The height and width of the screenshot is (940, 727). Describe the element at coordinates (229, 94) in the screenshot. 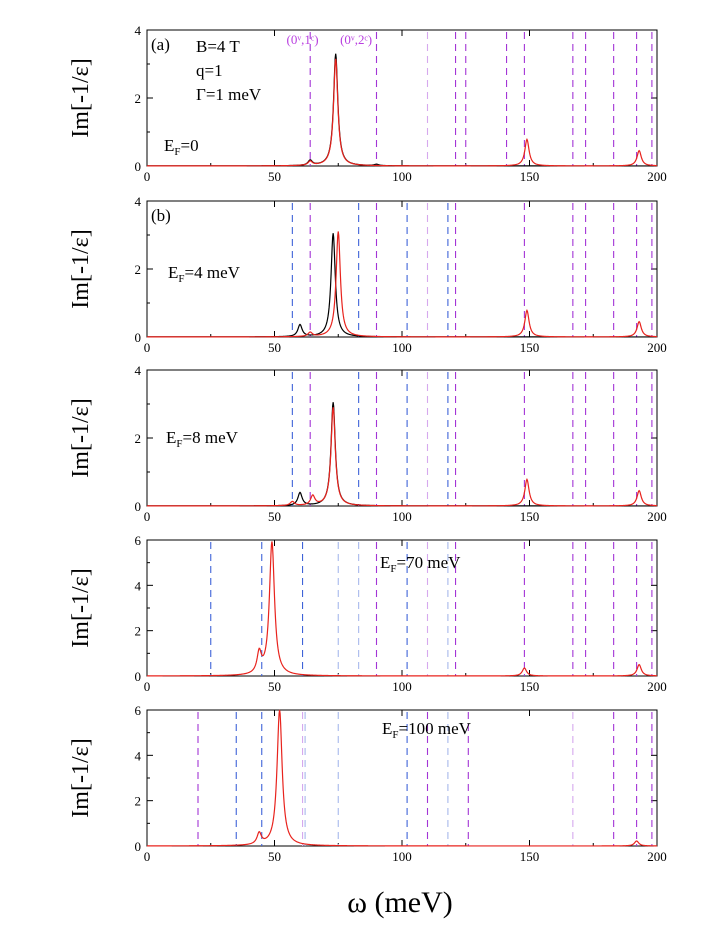

I see `parameter-annotation: Γ=1 meV` at that location.